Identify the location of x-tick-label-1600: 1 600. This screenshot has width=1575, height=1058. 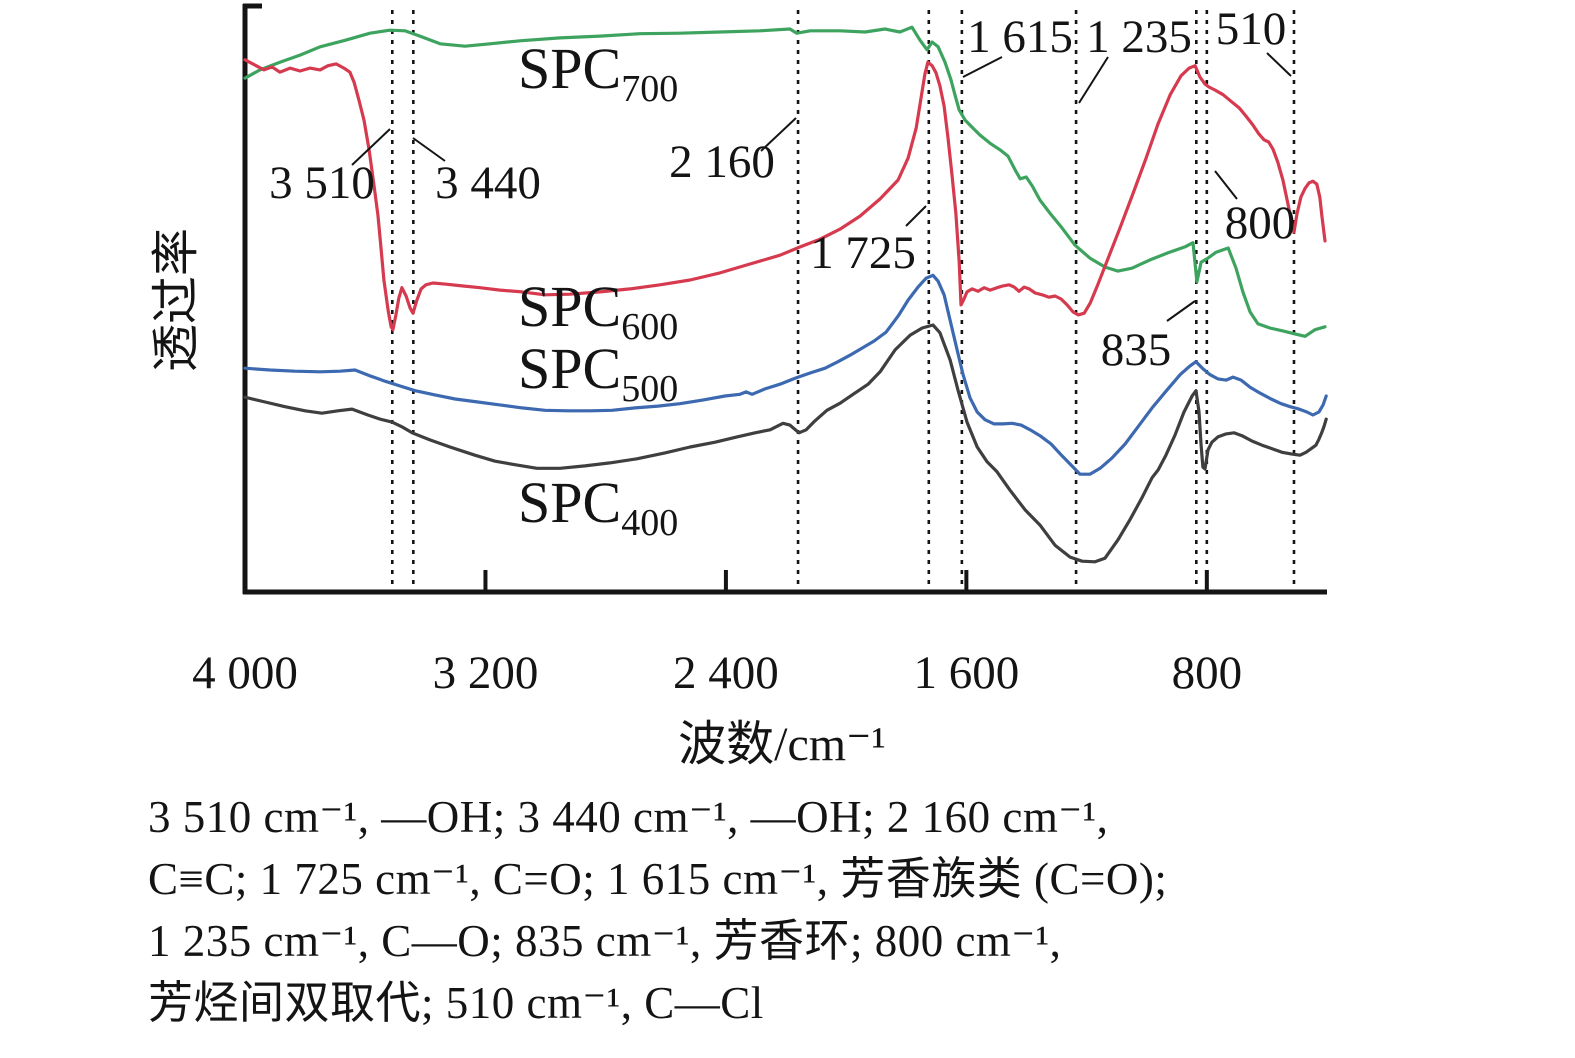
(966, 673).